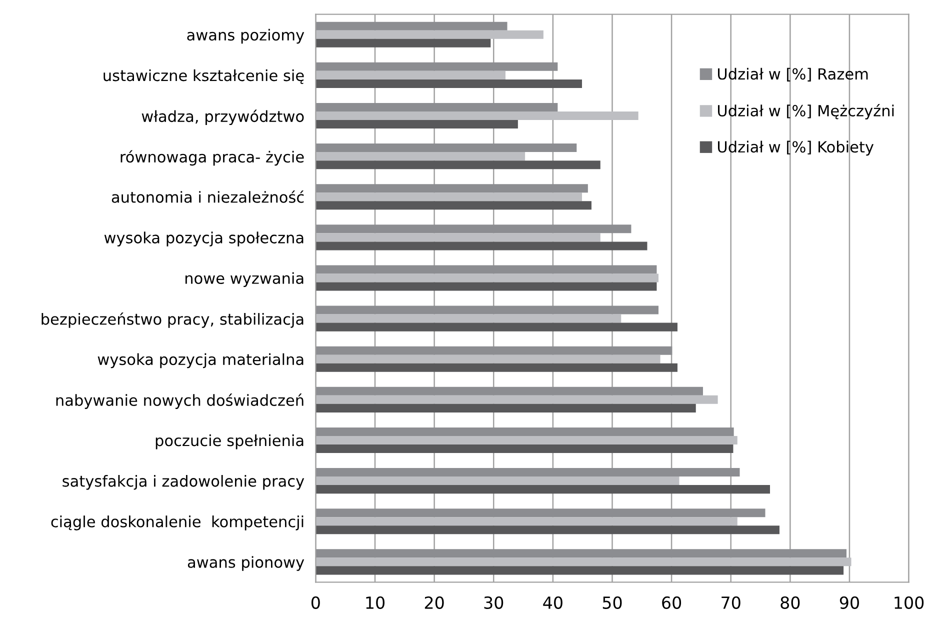 This screenshot has width=934, height=624. What do you see at coordinates (790, 602) in the screenshot?
I see `x-tick-label: 80` at bounding box center [790, 602].